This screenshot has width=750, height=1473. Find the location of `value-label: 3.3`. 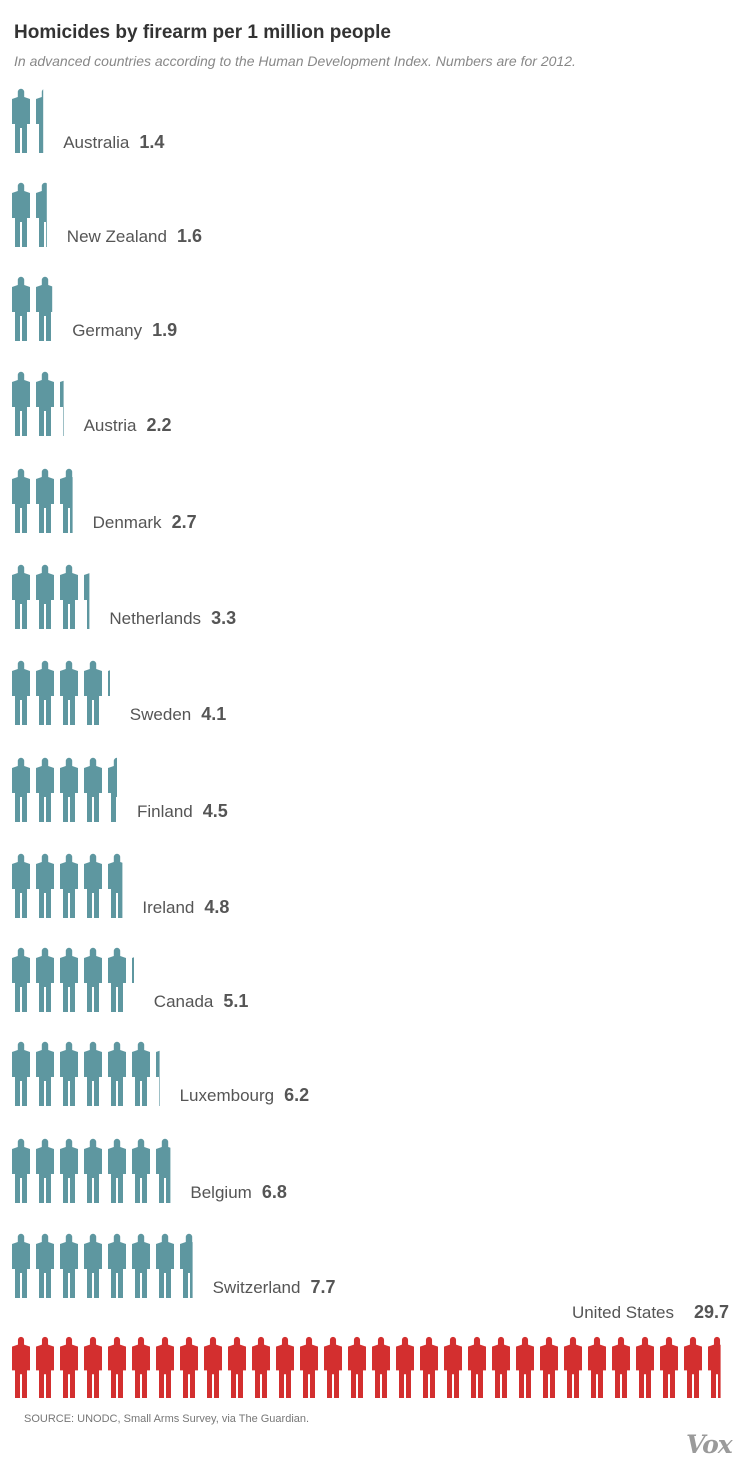

value-label: 3.3 is located at coordinates (223, 618).